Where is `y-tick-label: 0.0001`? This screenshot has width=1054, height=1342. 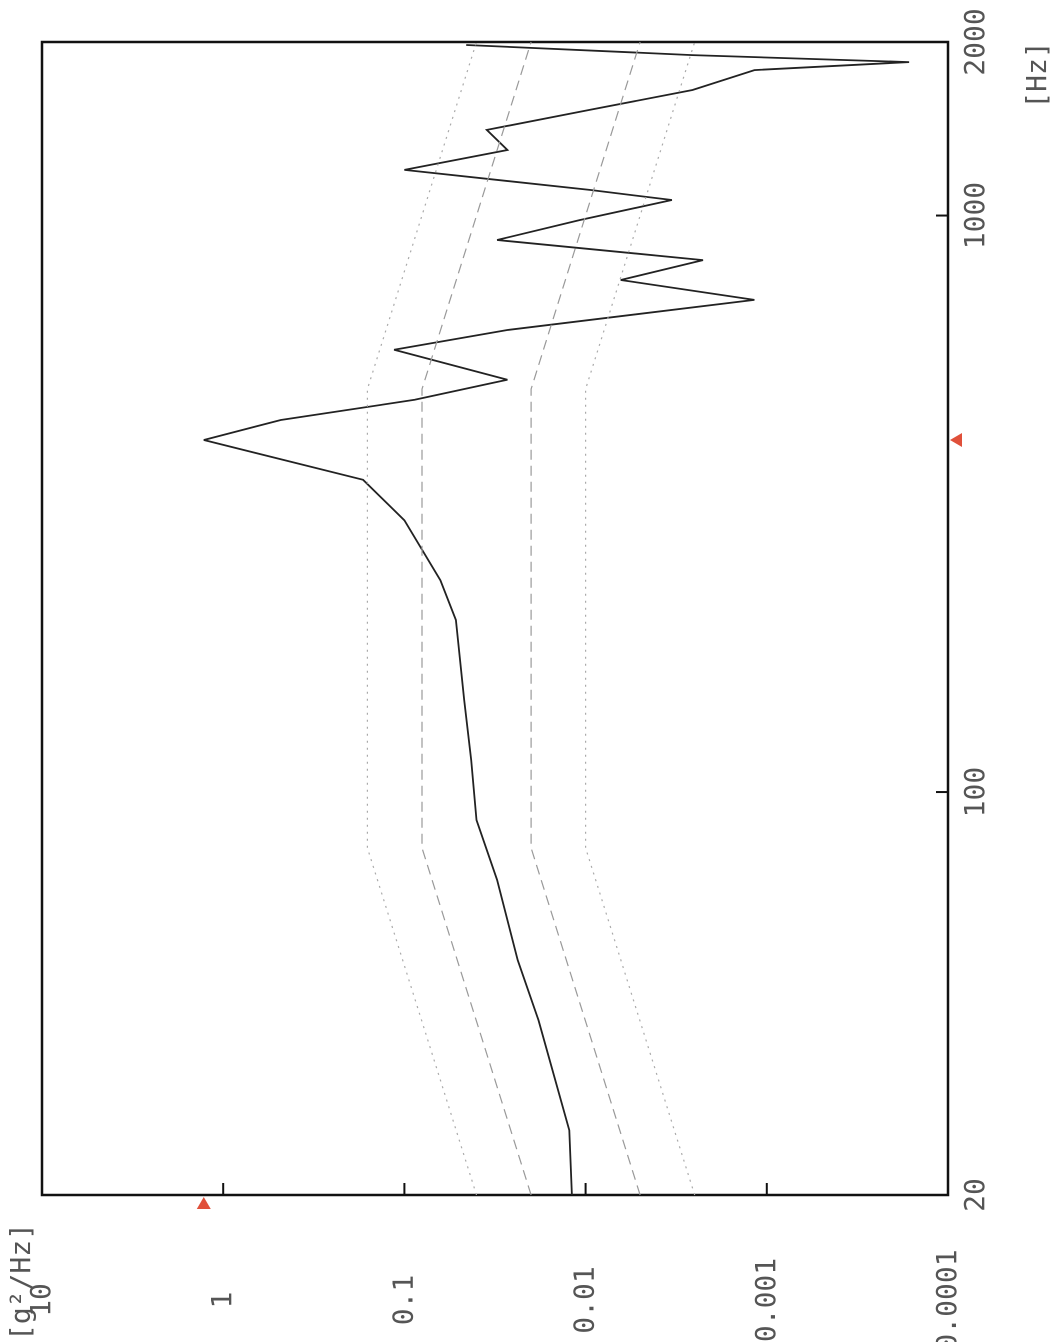
y-tick-label: 0.0001 is located at coordinates (946, 1295).